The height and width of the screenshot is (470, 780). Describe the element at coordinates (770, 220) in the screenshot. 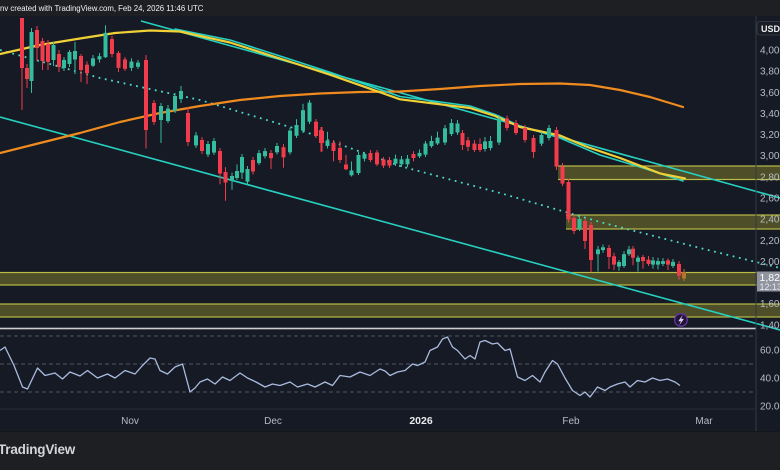

I see `svg-text: 2,400` at that location.